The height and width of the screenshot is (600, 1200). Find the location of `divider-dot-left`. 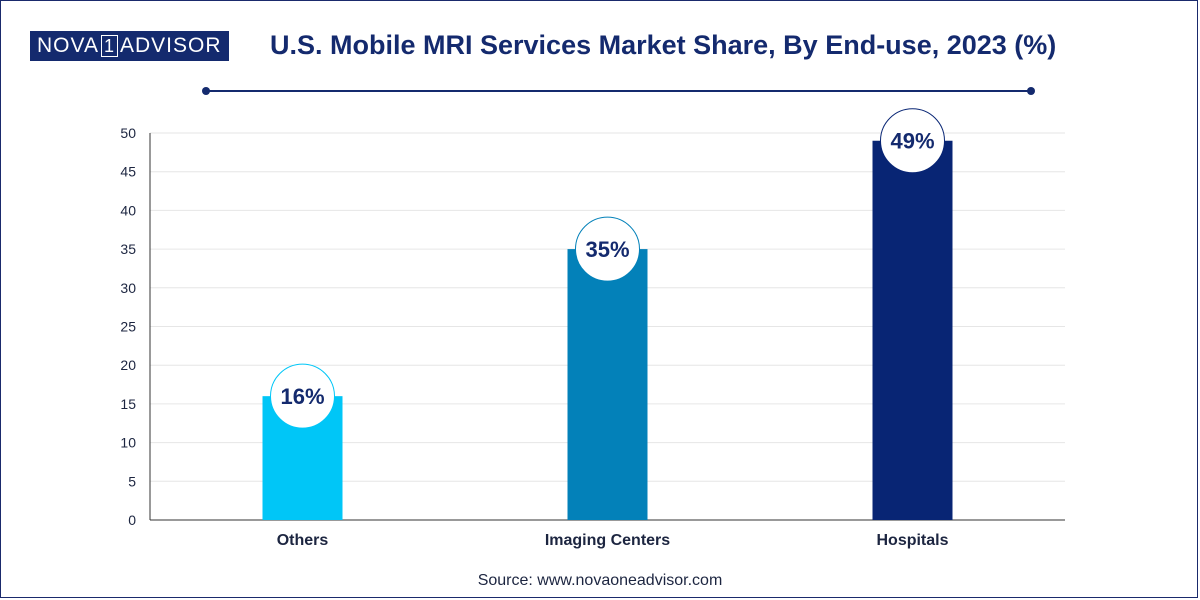

divider-dot-left is located at coordinates (206, 91).